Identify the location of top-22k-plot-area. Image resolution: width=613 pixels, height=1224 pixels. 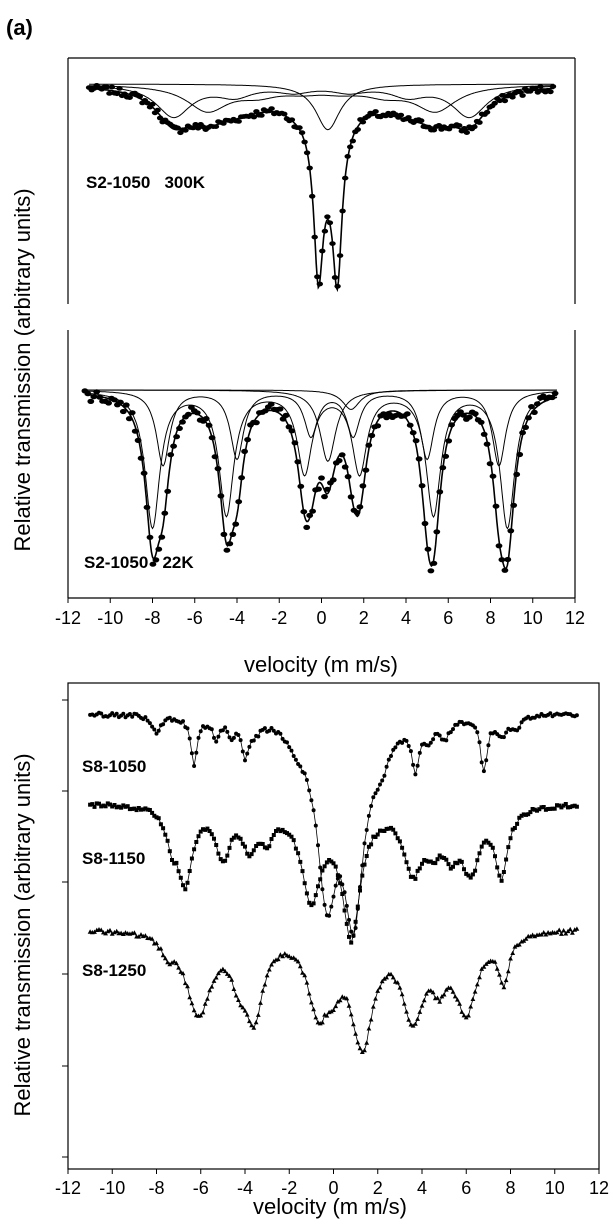
(320, 481).